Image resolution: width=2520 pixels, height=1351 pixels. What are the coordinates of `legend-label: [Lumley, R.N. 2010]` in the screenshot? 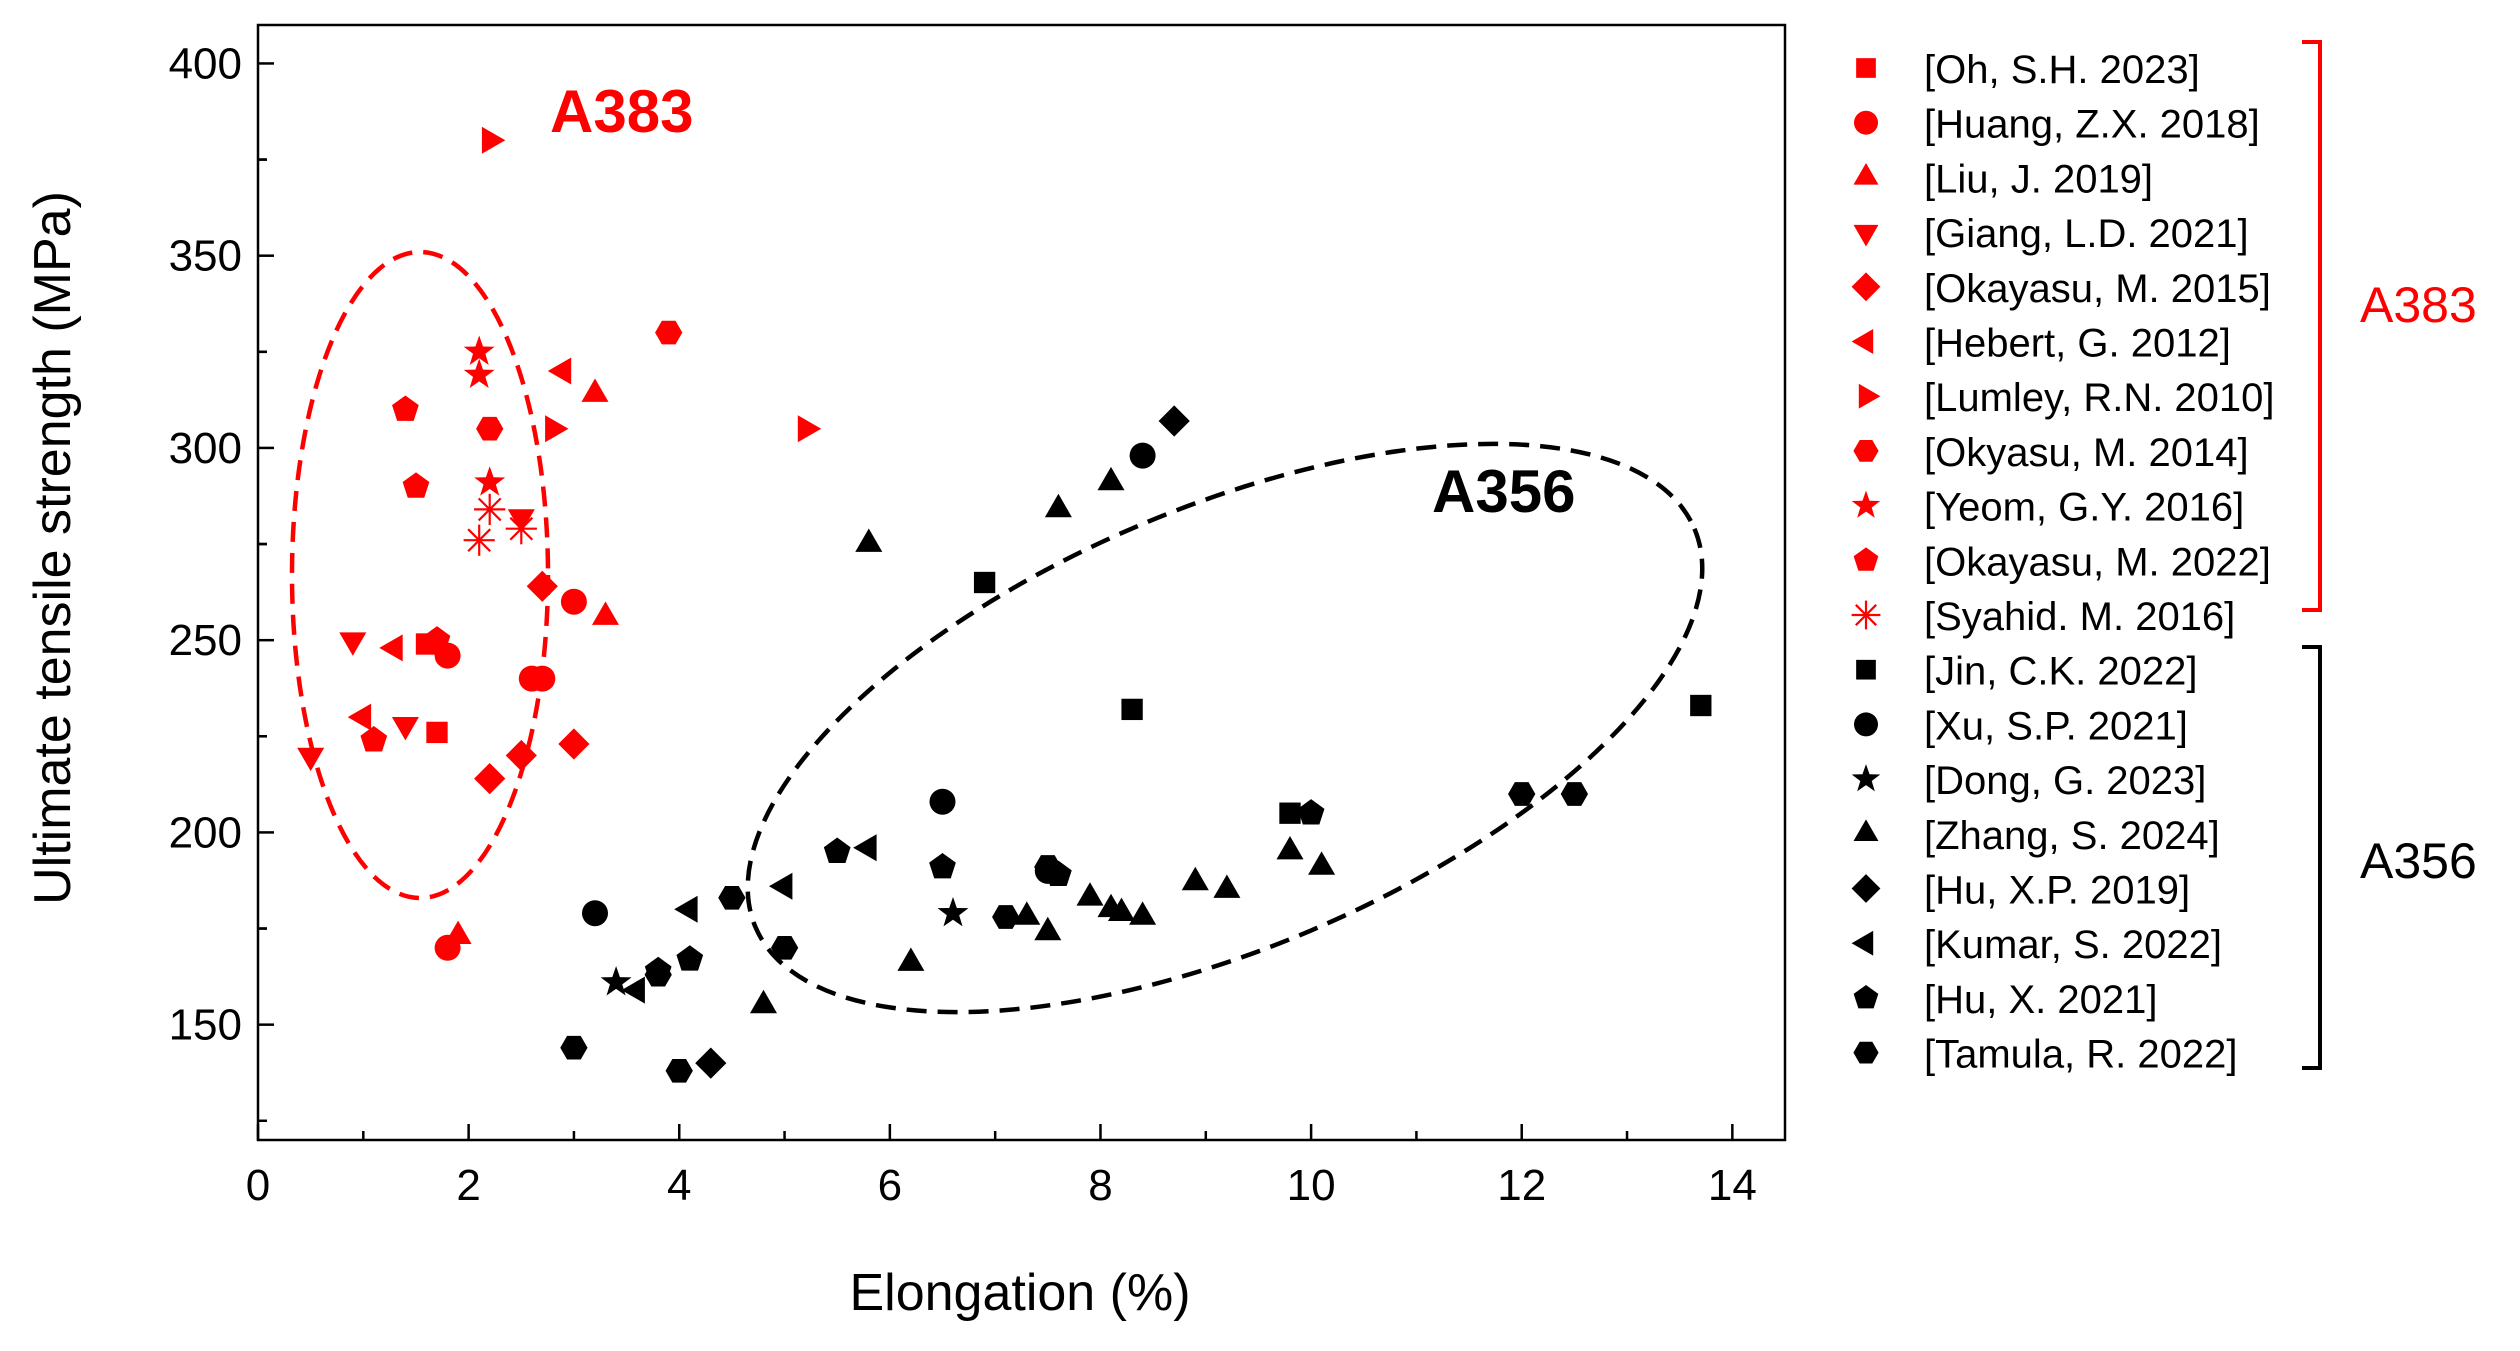 It's located at (2099, 398).